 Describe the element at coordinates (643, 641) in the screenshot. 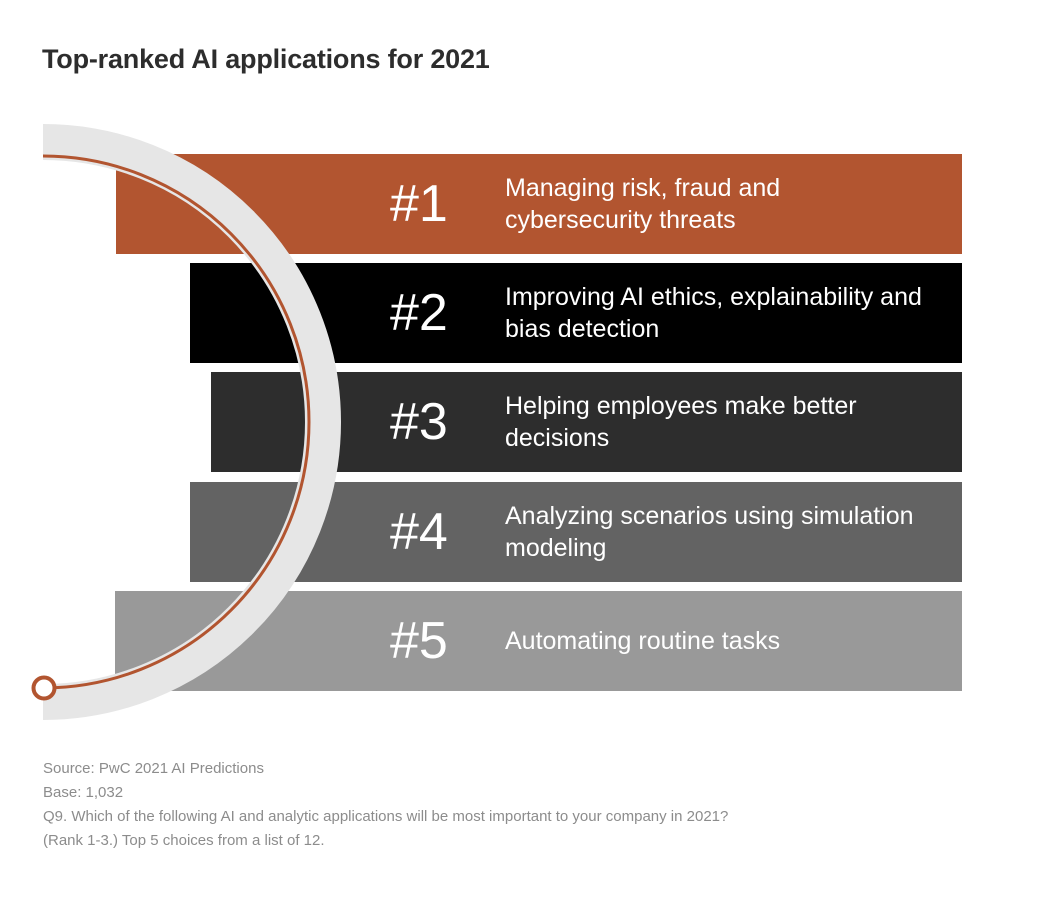

I see `rank-label-5: Automating routine tasks` at that location.